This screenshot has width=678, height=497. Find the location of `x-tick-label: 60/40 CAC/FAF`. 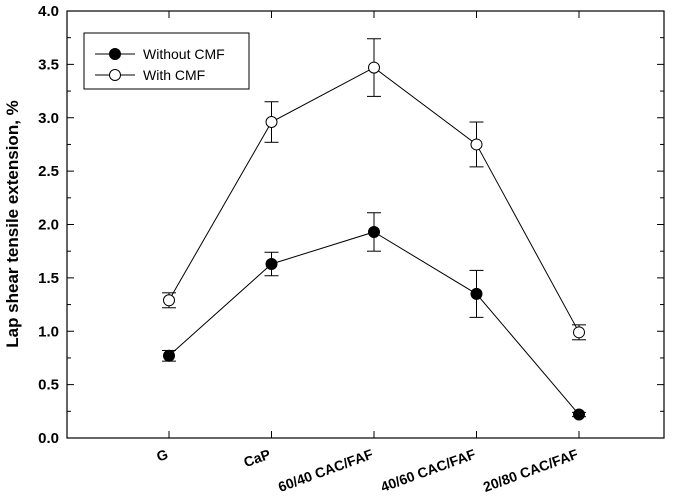

x-tick-label: 60/40 CAC/FAF is located at coordinates (325, 470).